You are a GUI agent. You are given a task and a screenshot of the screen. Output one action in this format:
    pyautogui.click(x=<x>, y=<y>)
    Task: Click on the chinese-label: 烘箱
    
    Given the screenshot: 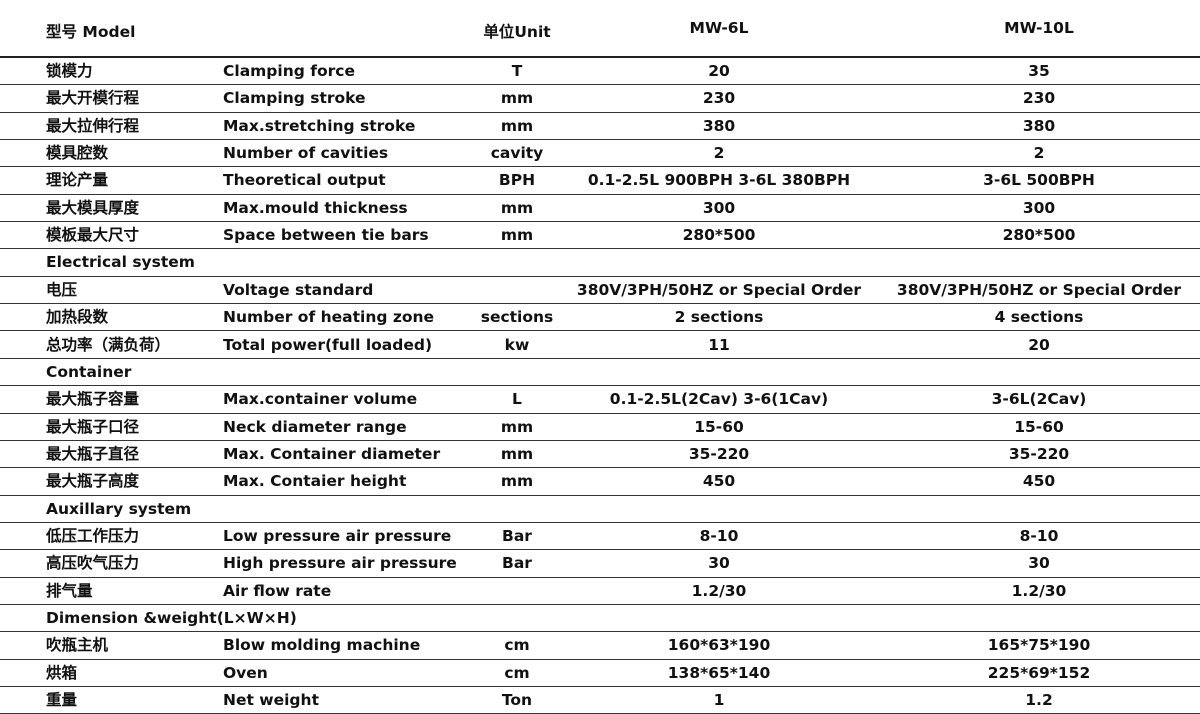 What is the action you would take?
    pyautogui.click(x=62, y=672)
    